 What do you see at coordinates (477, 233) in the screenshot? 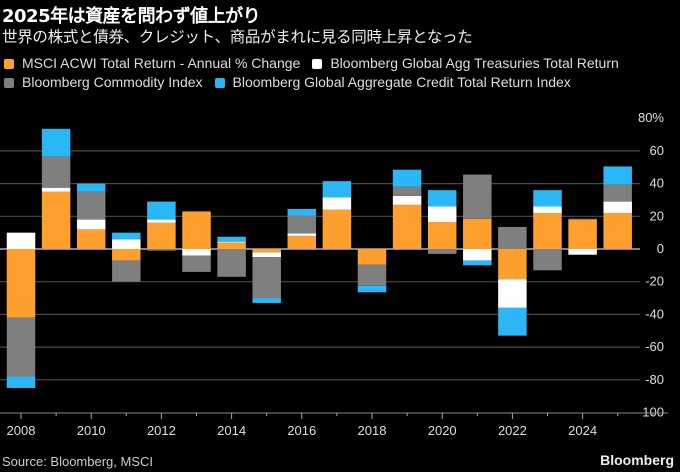
I see `bar-segment-2021-s0` at bounding box center [477, 233].